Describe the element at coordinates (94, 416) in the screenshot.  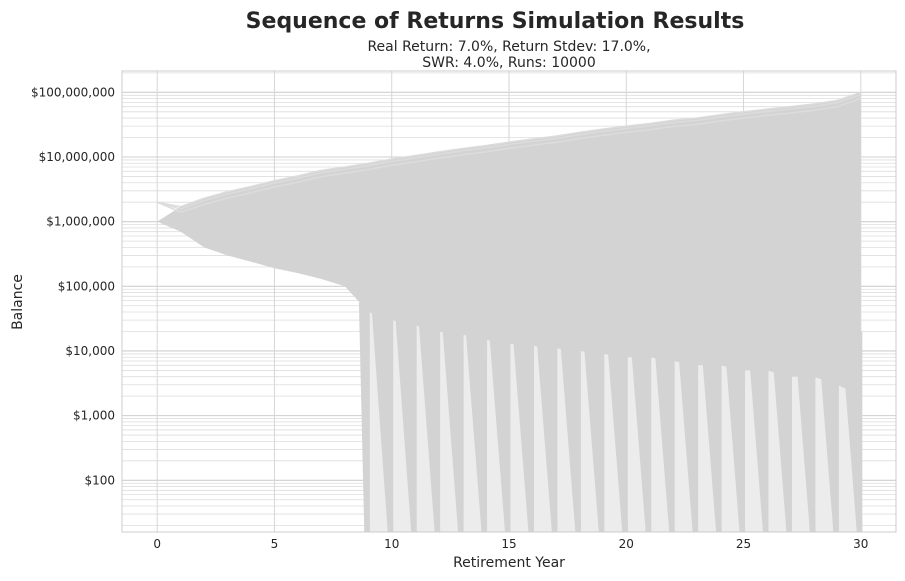
I see `y-tick-label: $1,000` at that location.